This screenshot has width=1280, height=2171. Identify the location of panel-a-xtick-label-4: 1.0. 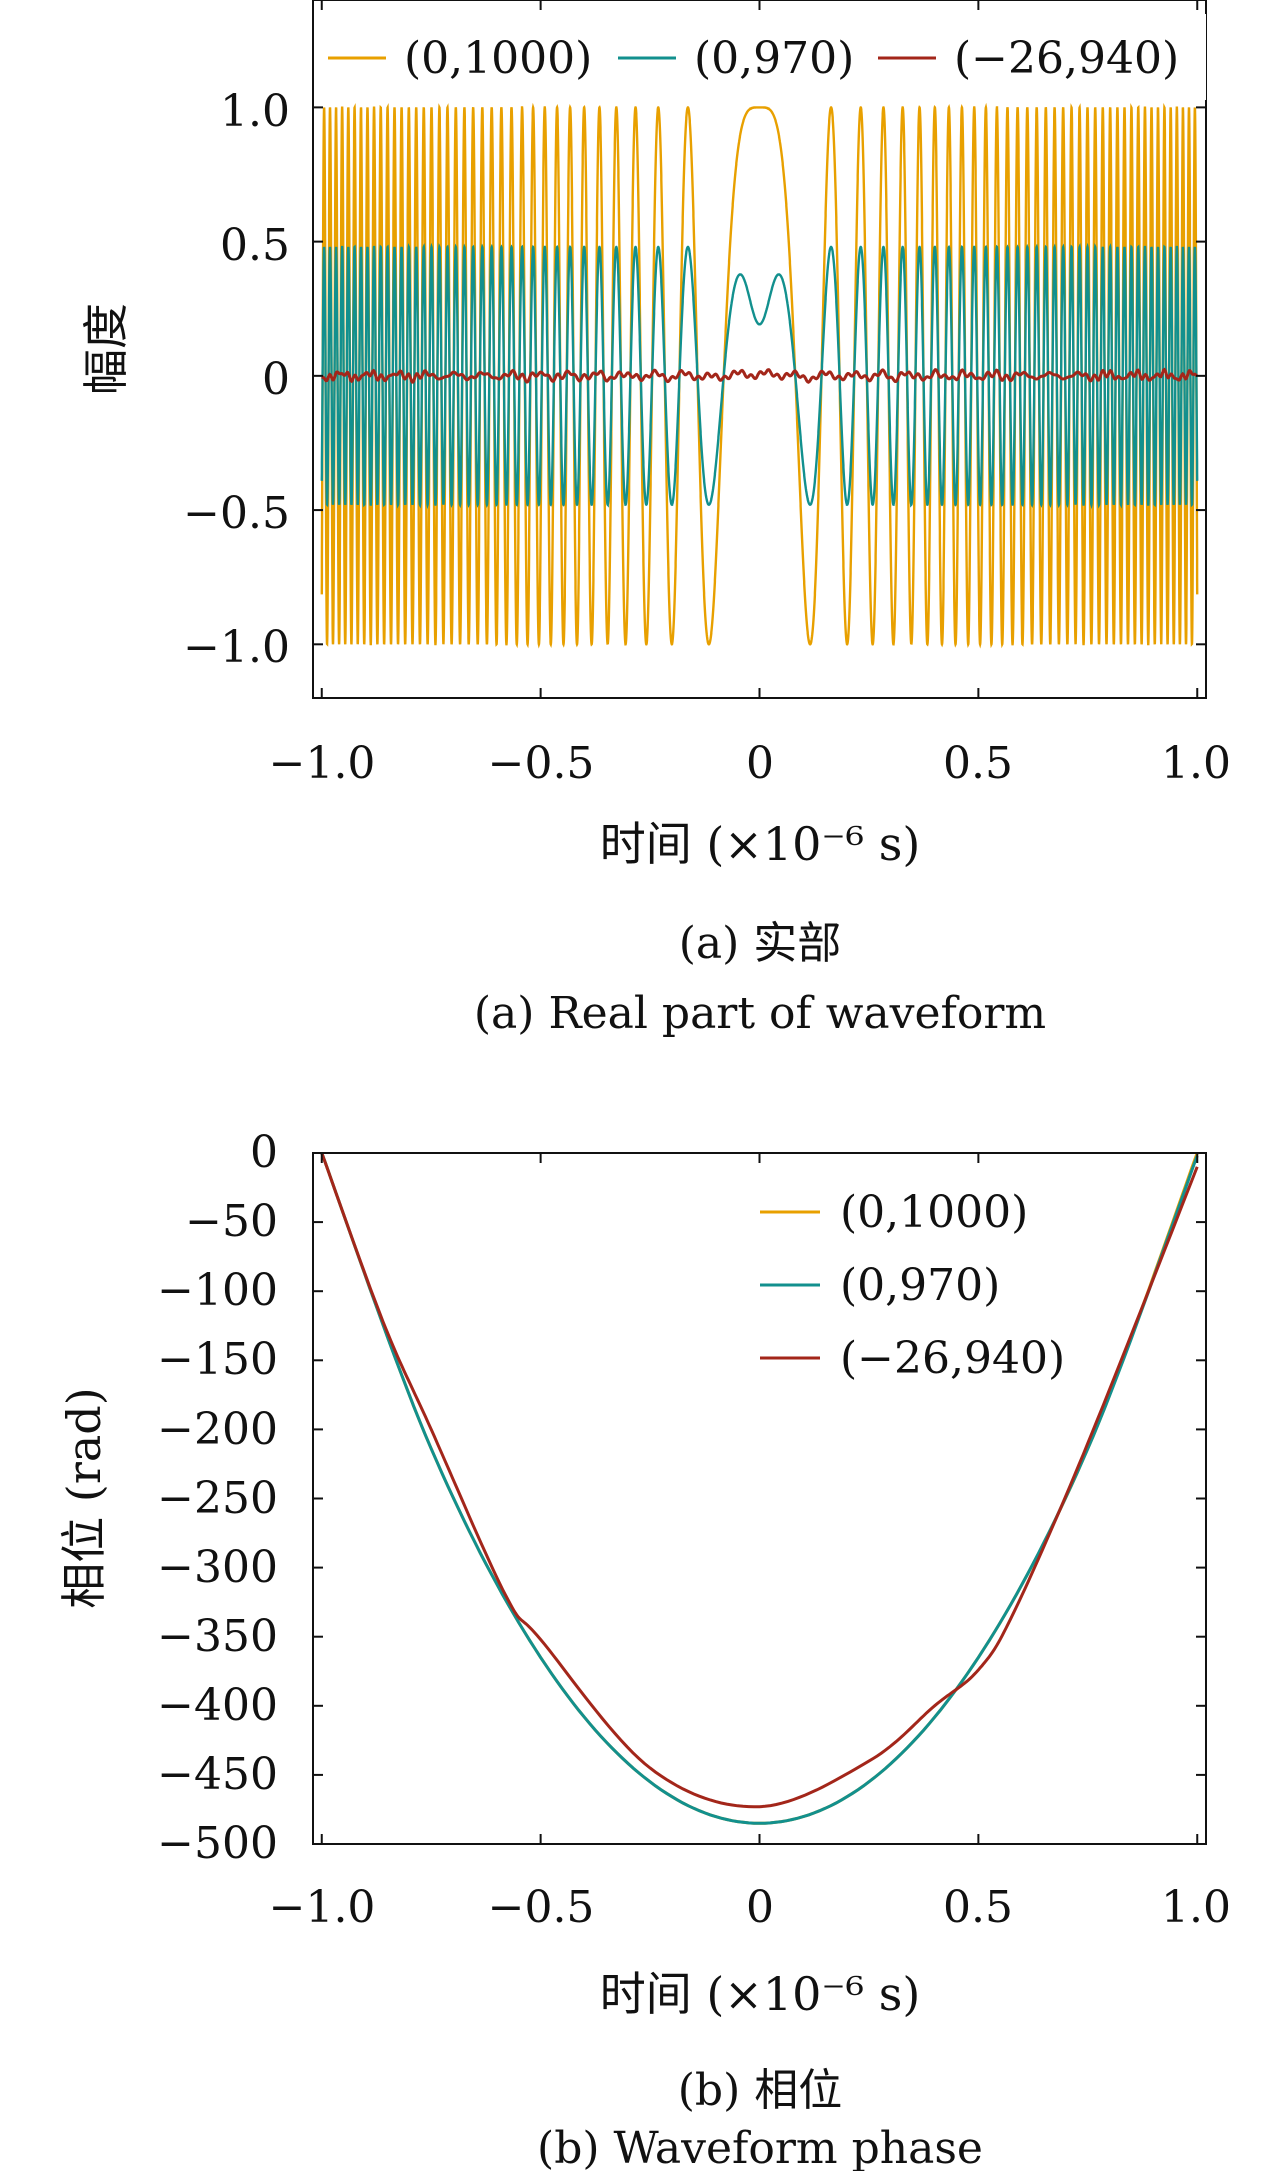
(1196, 763).